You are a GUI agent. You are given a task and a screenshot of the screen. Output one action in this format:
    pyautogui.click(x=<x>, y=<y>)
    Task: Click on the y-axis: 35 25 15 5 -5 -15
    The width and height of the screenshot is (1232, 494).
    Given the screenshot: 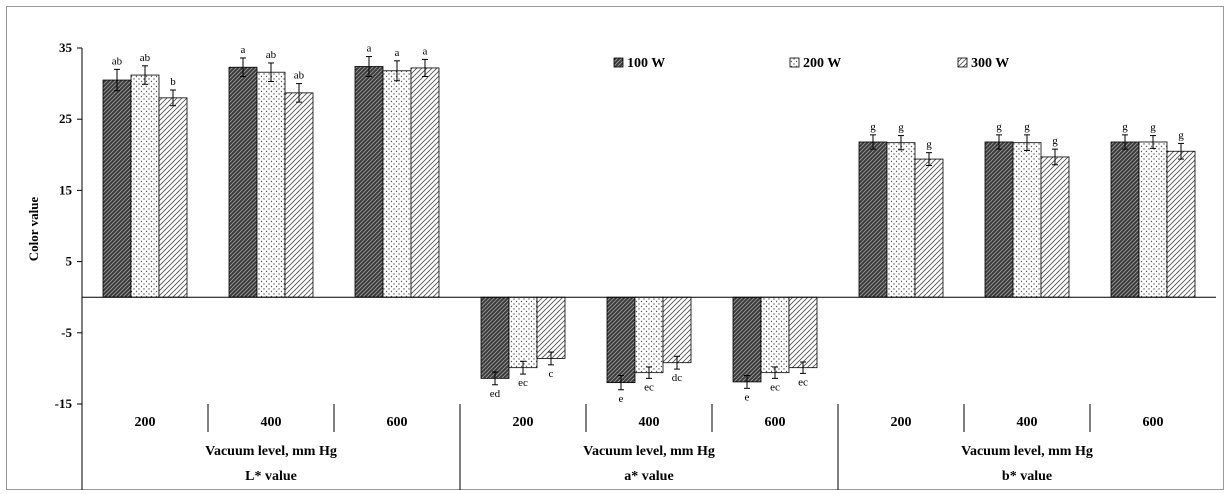 What is the action you would take?
    pyautogui.click(x=69, y=225)
    